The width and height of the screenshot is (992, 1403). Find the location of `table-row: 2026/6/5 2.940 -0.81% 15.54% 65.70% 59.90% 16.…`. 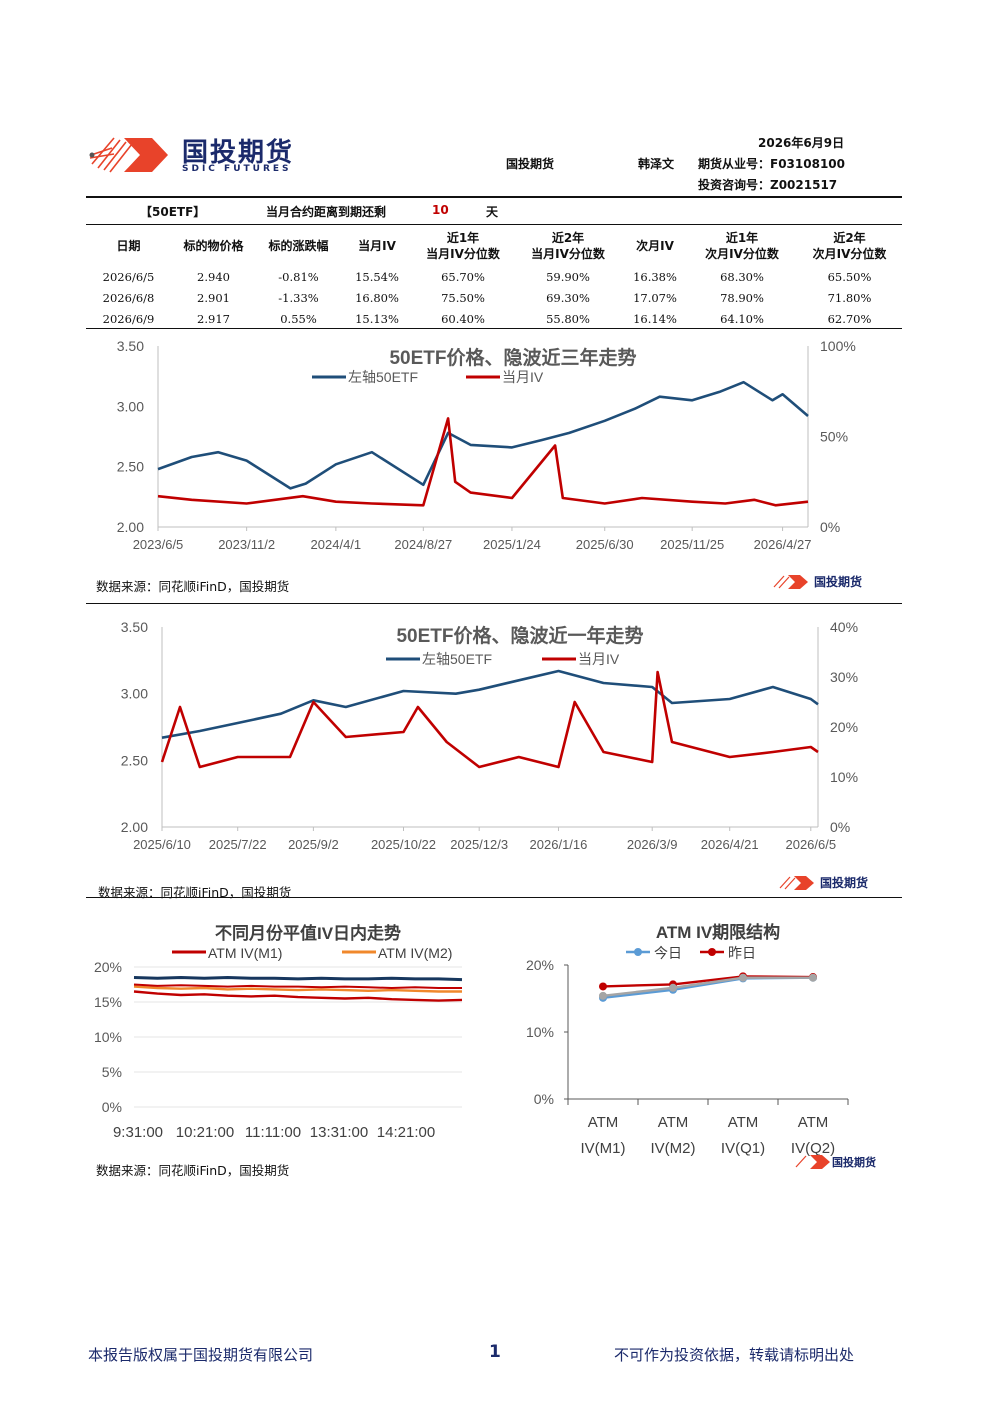

table-row: 2026/6/5 2.940 -0.81% 15.54% 65.70% 59.90% 16.… is located at coordinates (494, 276).